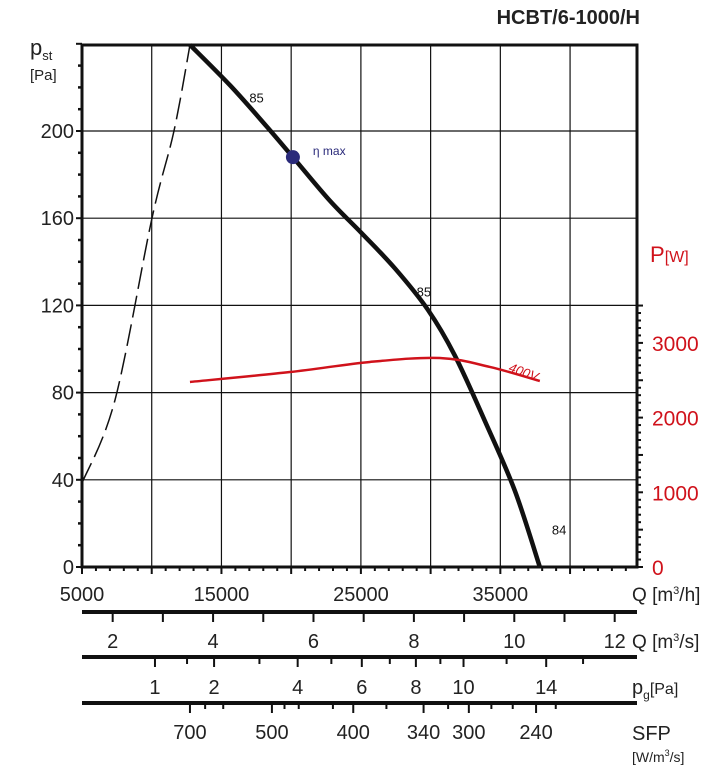 Image resolution: width=719 pixels, height=776 pixels. I want to click on y2-tick-label: 0, so click(658, 568).